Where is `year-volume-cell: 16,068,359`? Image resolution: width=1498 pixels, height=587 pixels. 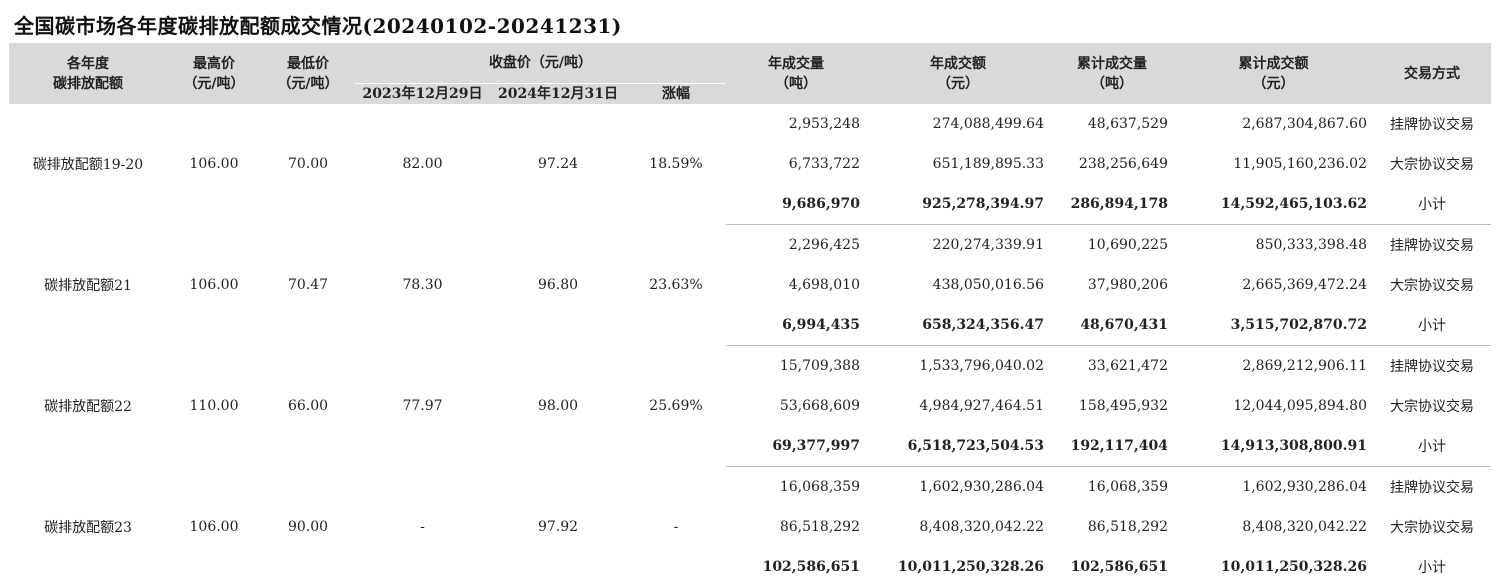
year-volume-cell: 16,068,359 is located at coordinates (796, 487).